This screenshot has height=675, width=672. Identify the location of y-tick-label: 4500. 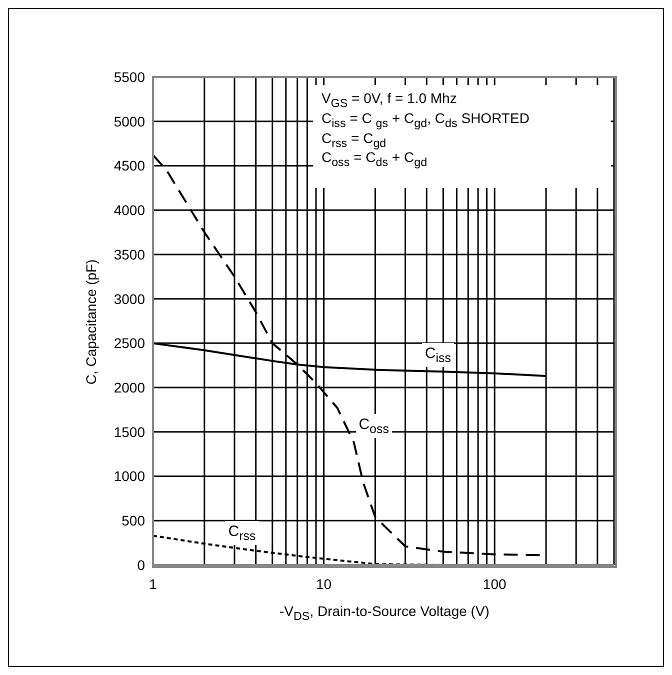
(130, 166).